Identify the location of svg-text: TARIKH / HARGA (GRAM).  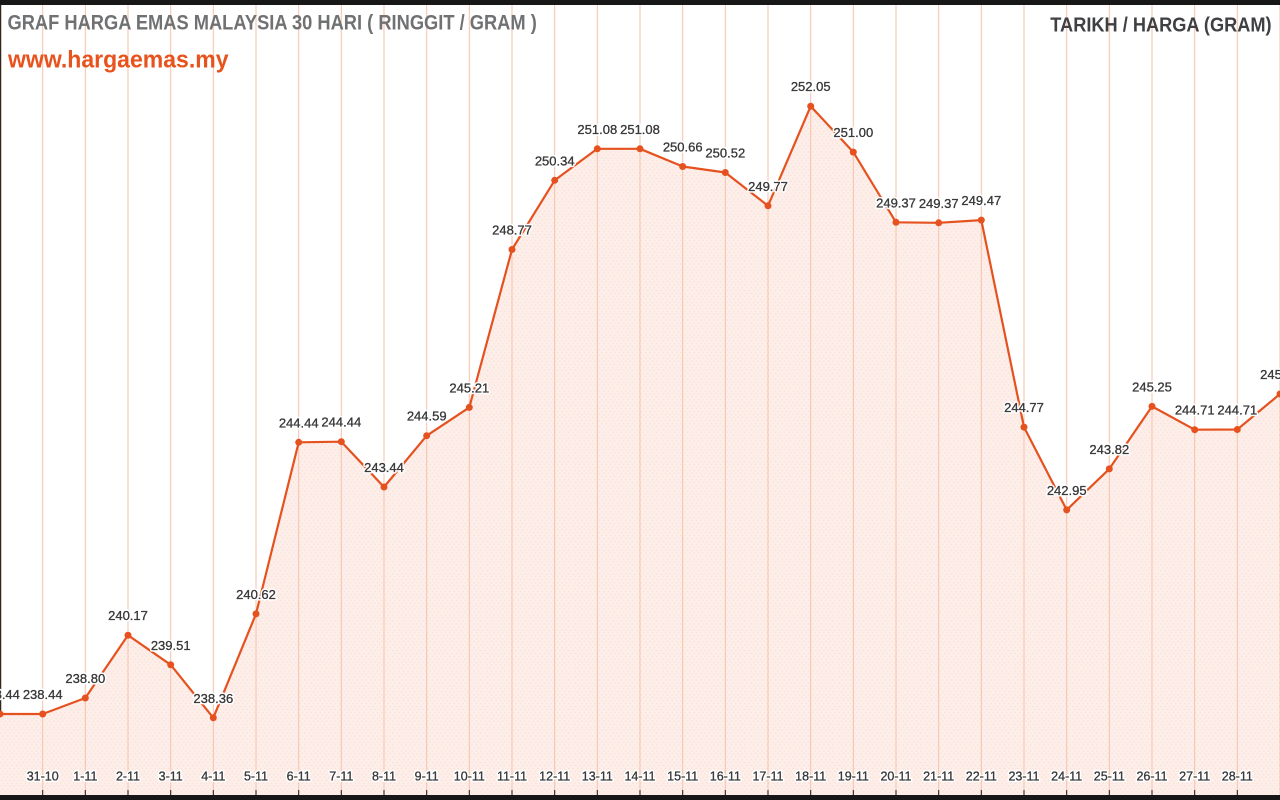
(1160, 25).